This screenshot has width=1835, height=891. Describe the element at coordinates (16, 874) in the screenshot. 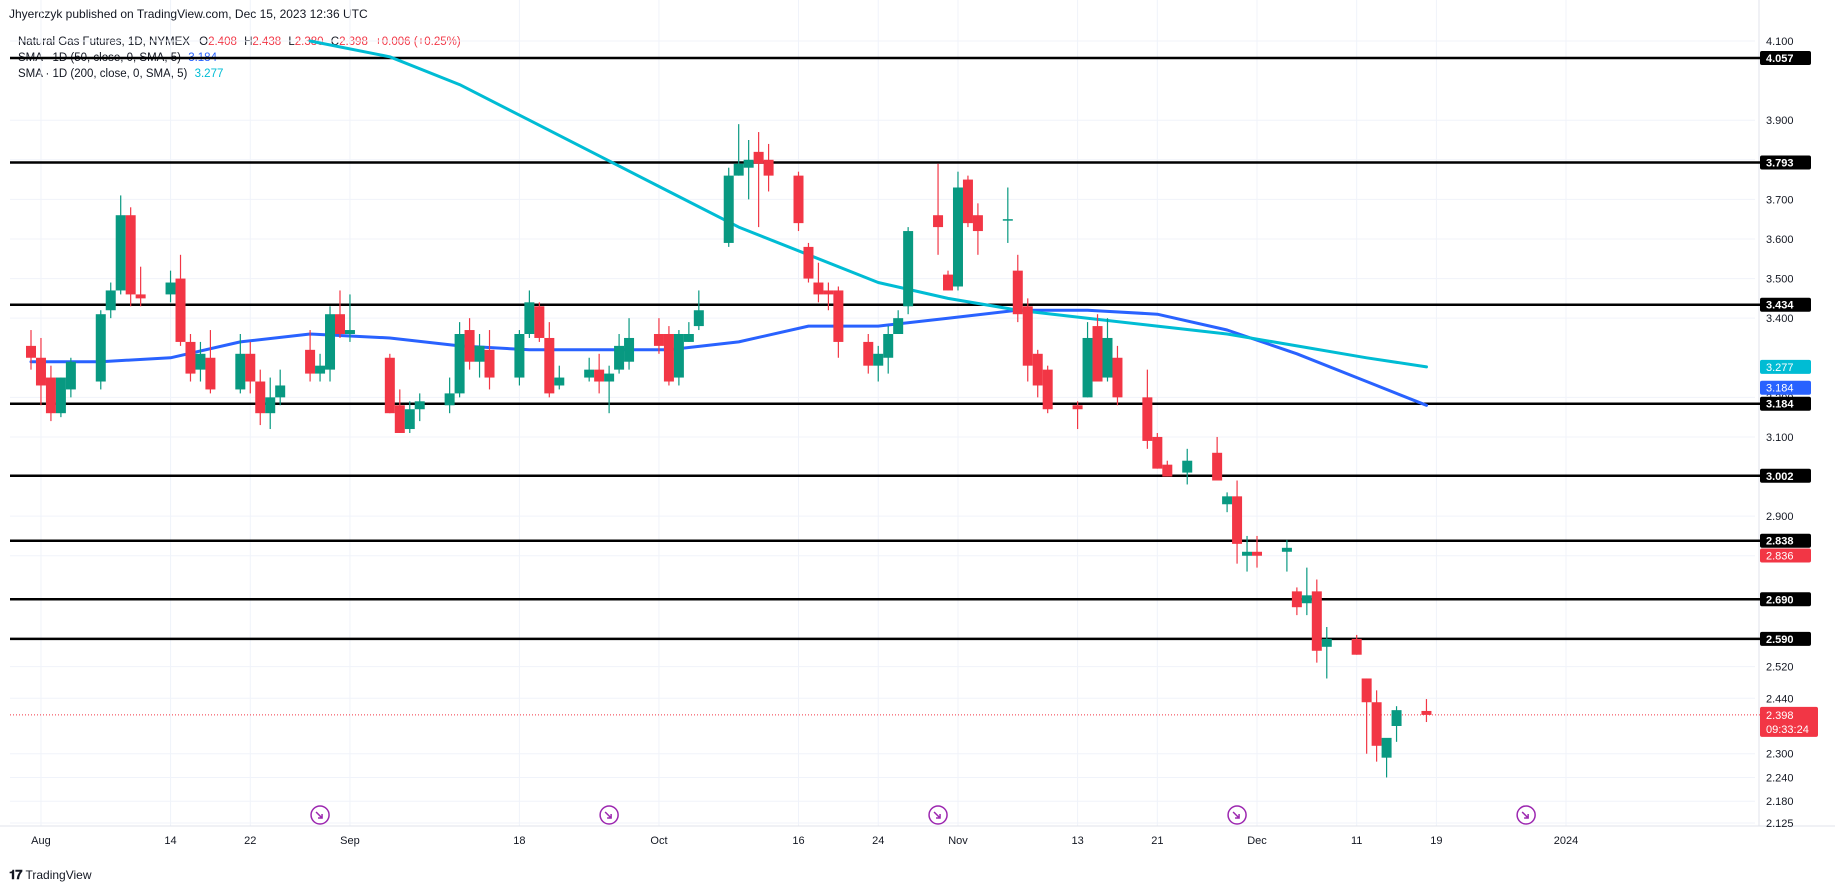

I see `tradingview-logo-icon: 𝟏𝟕` at that location.